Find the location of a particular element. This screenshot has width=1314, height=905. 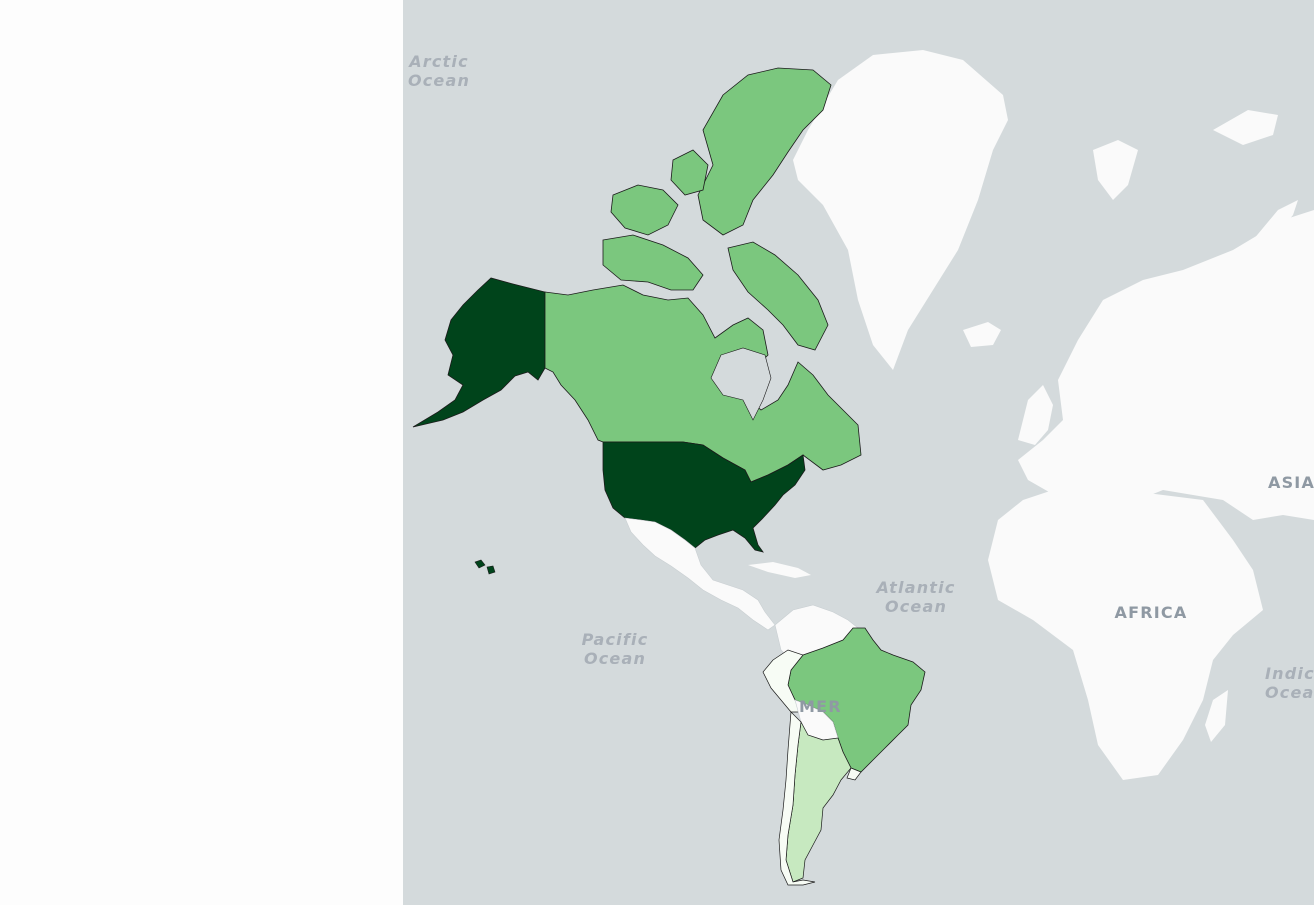

africa-land is located at coordinates (1125, 632).